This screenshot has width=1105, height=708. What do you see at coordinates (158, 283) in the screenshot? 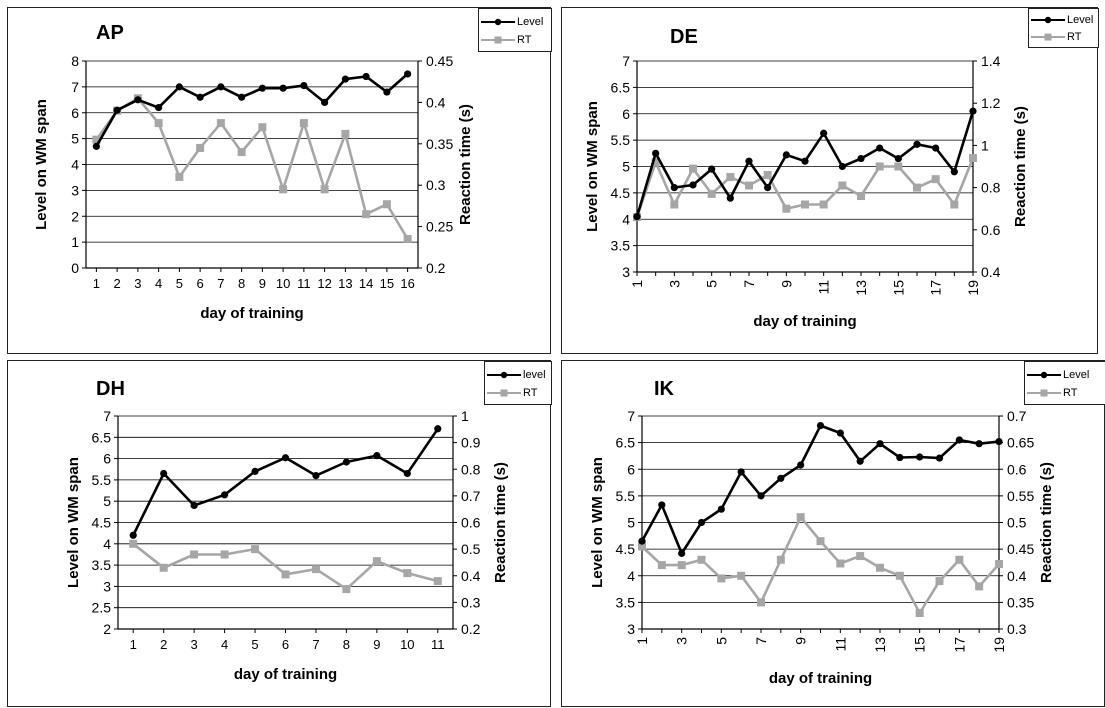
I see `x-tick-label: 4` at bounding box center [158, 283].